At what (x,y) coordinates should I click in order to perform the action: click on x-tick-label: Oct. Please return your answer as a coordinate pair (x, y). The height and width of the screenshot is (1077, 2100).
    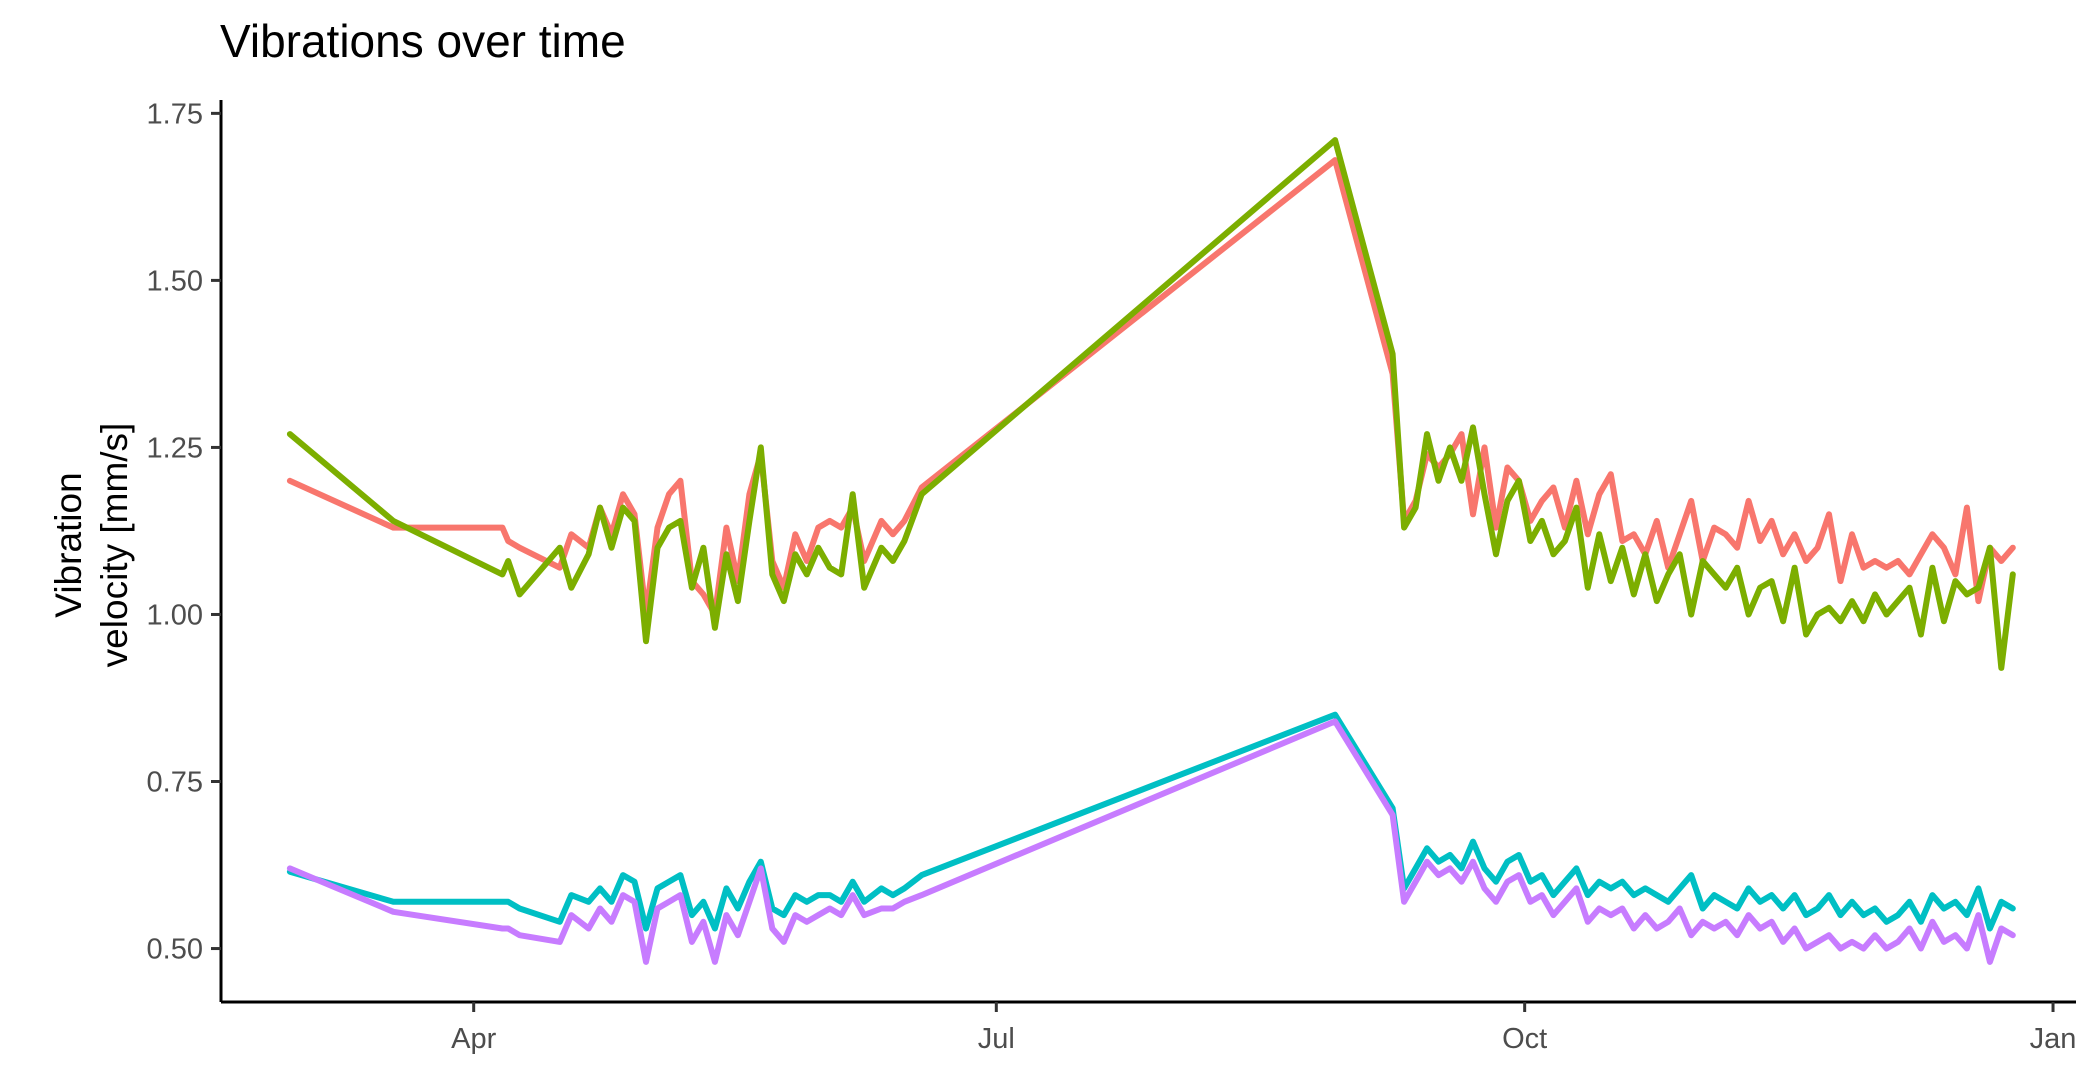
    Looking at the image, I should click on (1524, 1039).